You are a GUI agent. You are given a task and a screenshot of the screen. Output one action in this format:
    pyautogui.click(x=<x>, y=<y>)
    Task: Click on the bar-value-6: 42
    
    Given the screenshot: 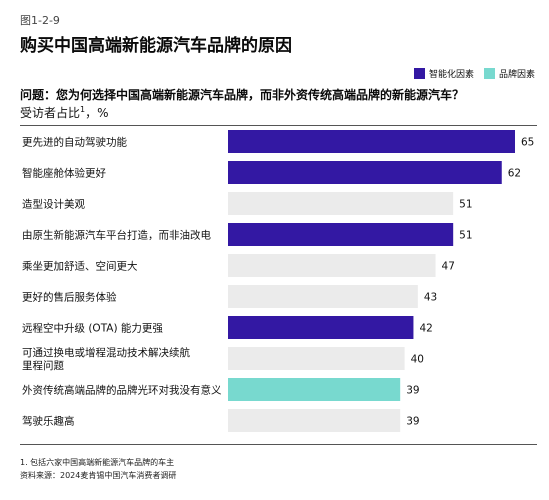 What is the action you would take?
    pyautogui.click(x=425, y=329)
    